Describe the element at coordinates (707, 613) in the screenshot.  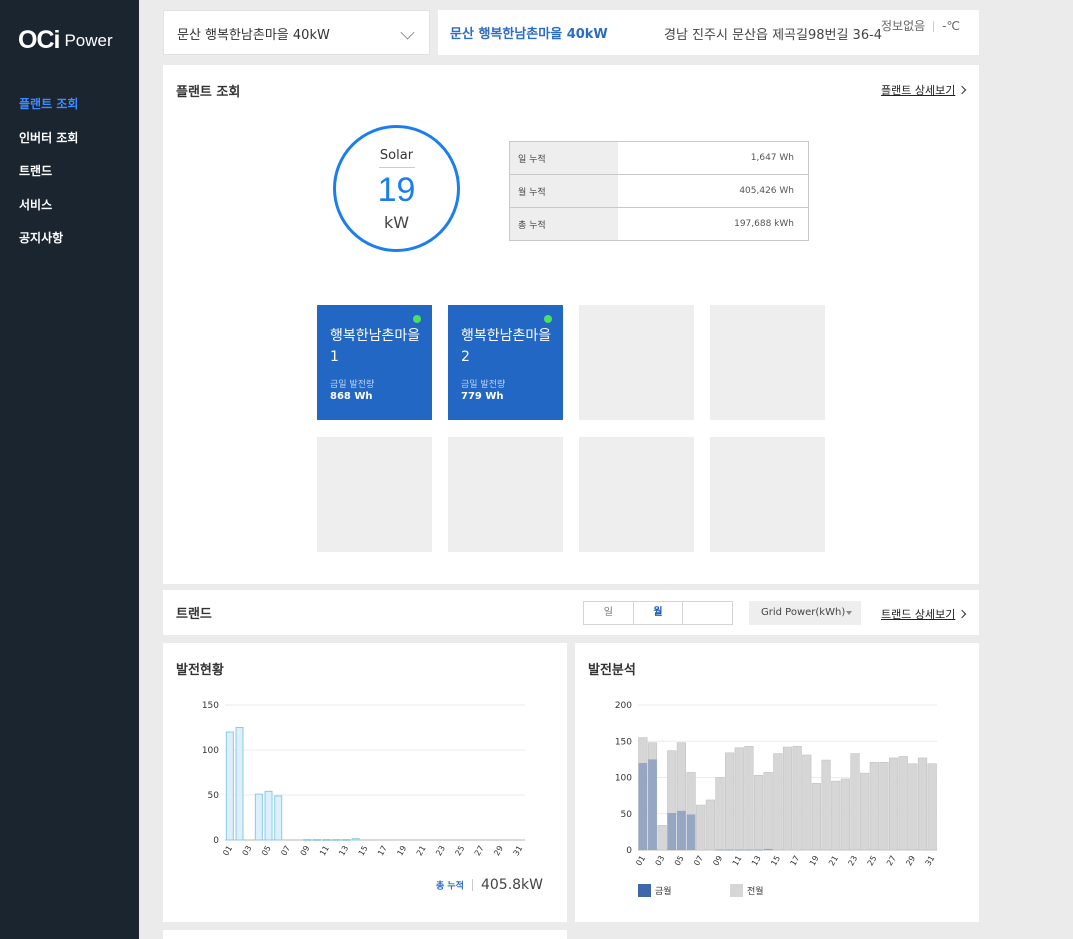
I see `tab-empty` at that location.